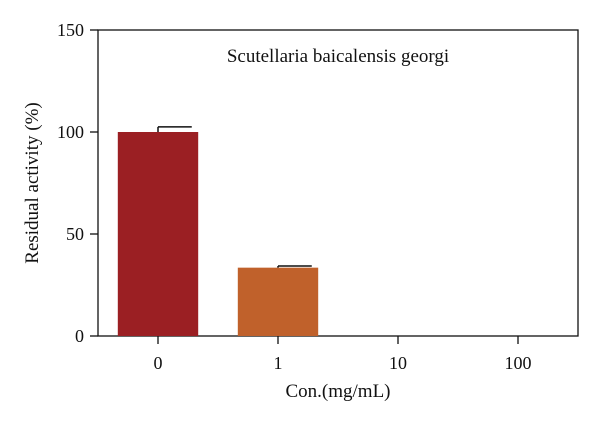 Image resolution: width=600 pixels, height=425 pixels. I want to click on error-bars, so click(234, 197).